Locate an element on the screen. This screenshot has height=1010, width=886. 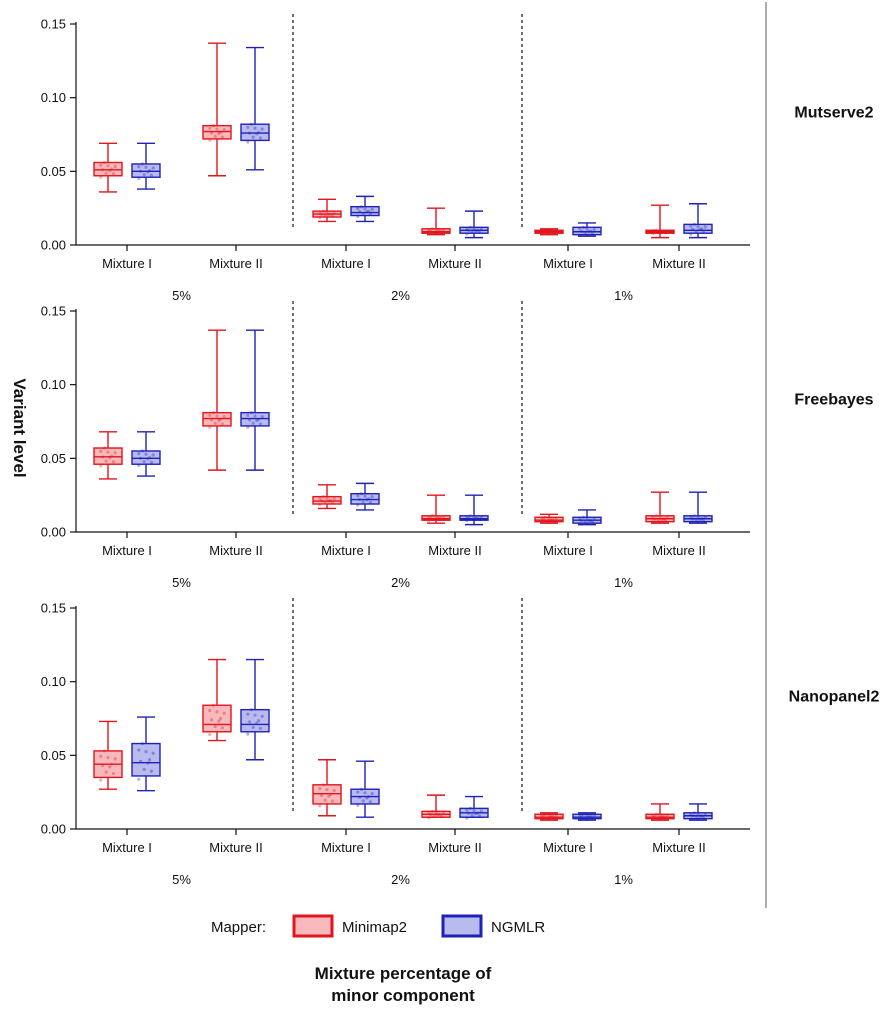
group-label: 1% is located at coordinates (623, 879).